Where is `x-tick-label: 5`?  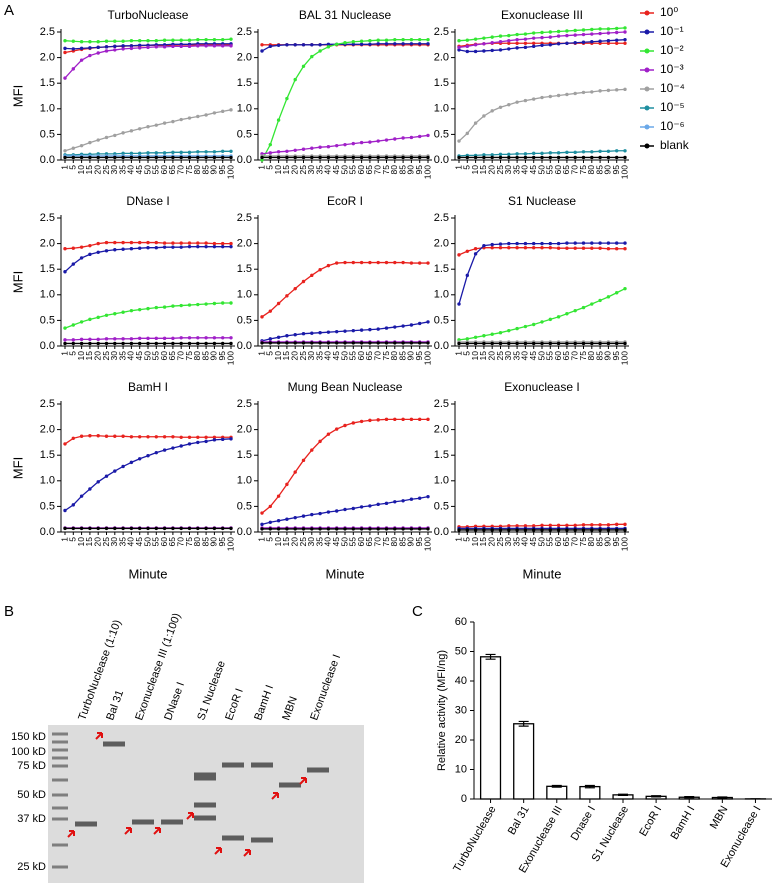 x-tick-label: 5 is located at coordinates (467, 539).